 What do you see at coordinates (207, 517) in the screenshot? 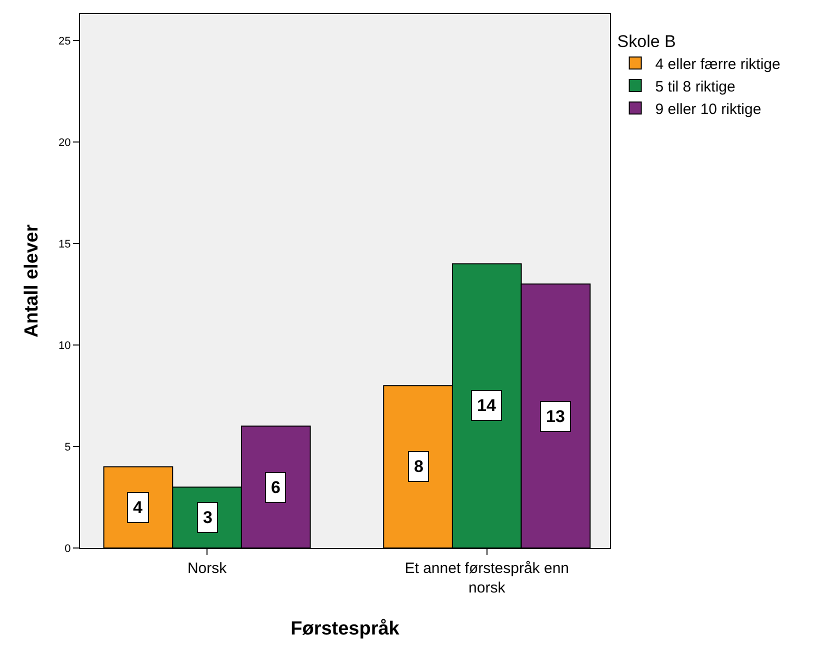
I see `data-label: 3` at bounding box center [207, 517].